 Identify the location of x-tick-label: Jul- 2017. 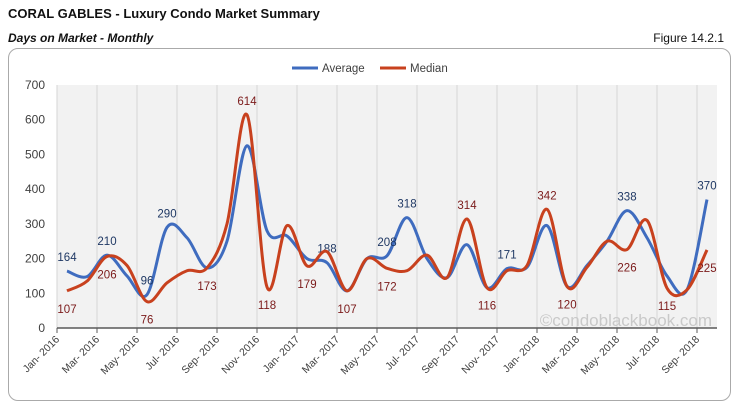
(402, 353).